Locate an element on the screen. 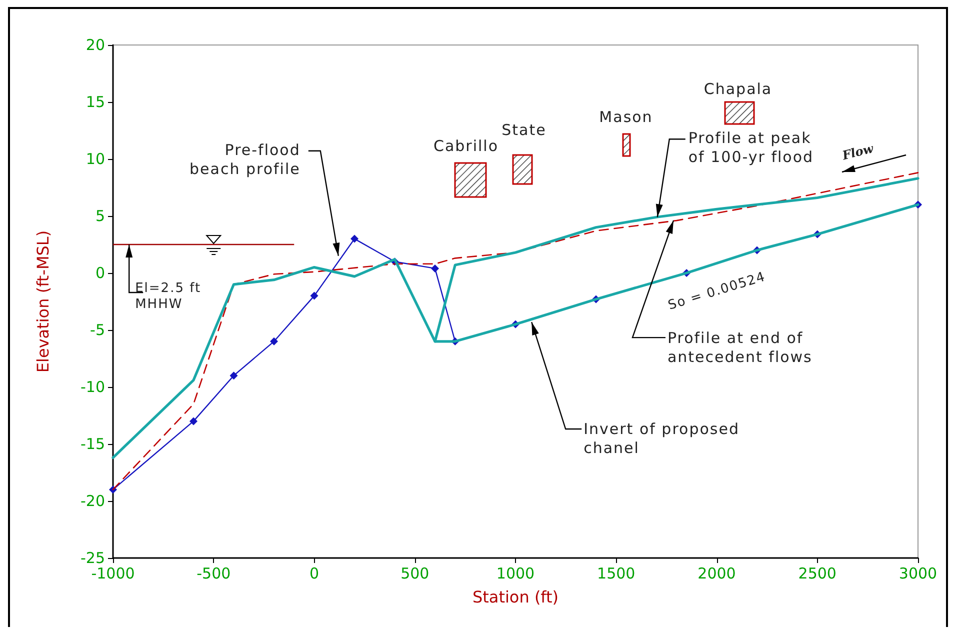  annotation: Profile at peak of 100-yr flood is located at coordinates (751, 148).